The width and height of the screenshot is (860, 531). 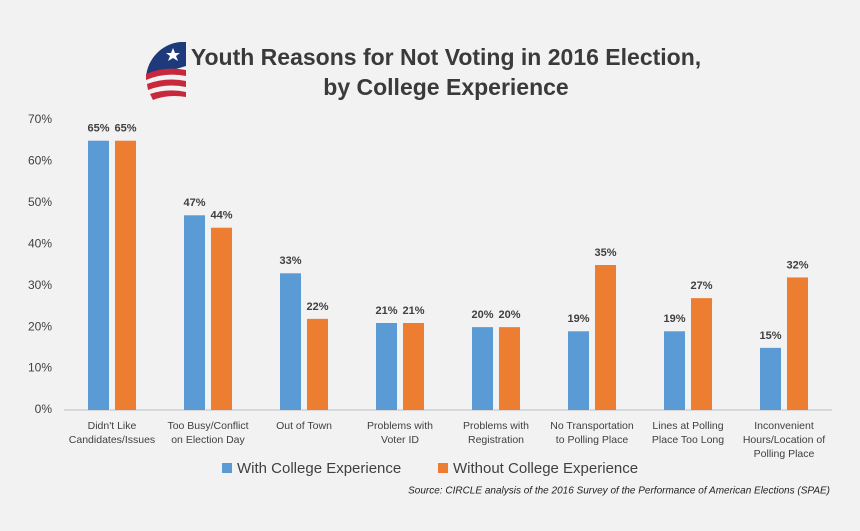 What do you see at coordinates (592, 440) in the screenshot?
I see `x-tick-label: to Polling Place` at bounding box center [592, 440].